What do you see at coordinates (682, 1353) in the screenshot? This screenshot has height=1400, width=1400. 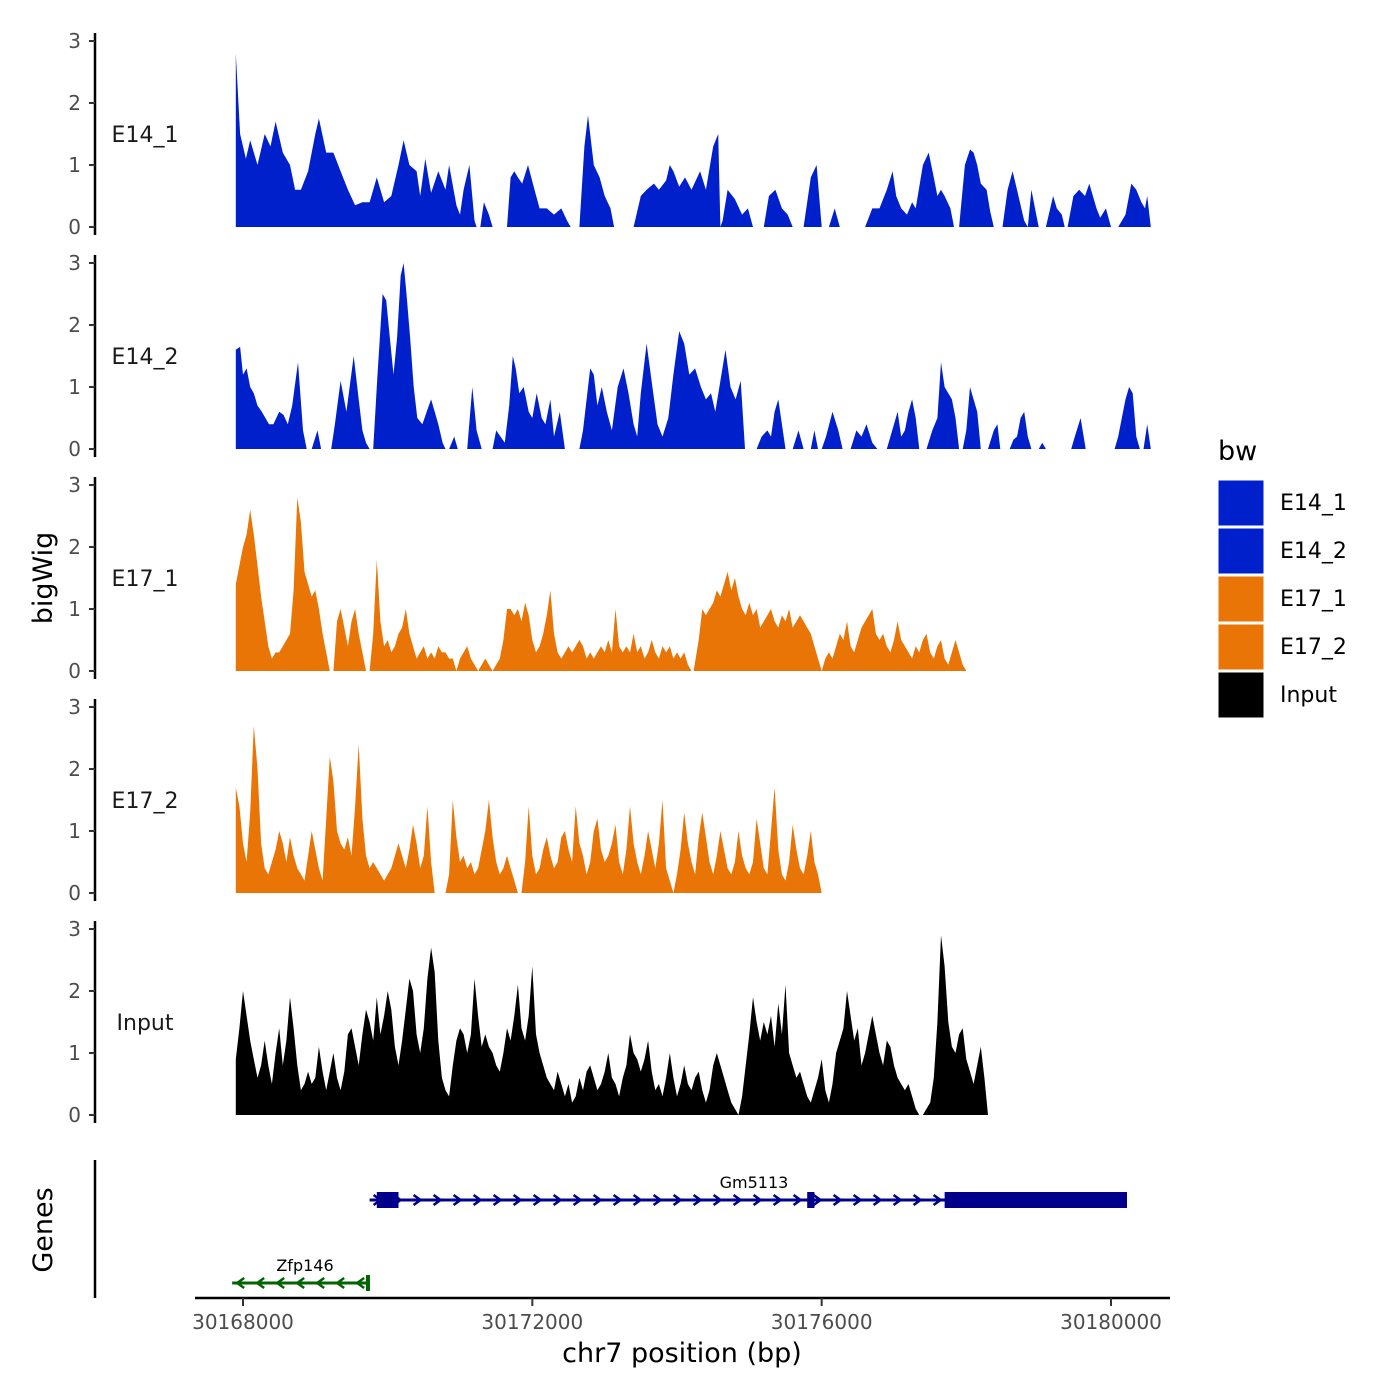 I see `x-axis-title: chr7 position (bp)` at bounding box center [682, 1353].